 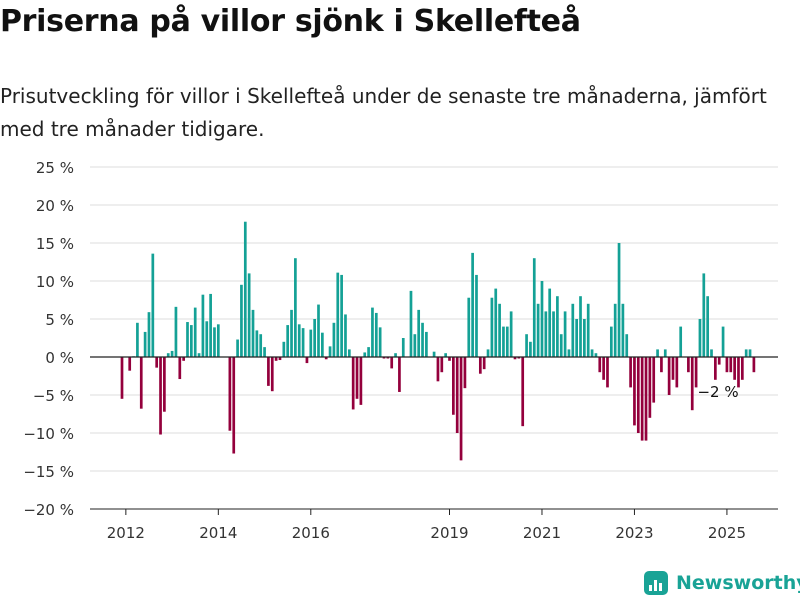 I want to click on brand-name: Newsworthy, so click(x=738, y=583).